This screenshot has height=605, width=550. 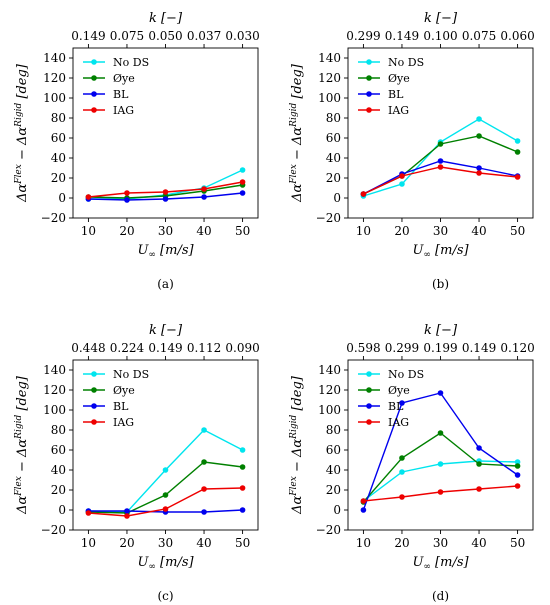 I want to click on plot-frame, so click(x=165, y=445).